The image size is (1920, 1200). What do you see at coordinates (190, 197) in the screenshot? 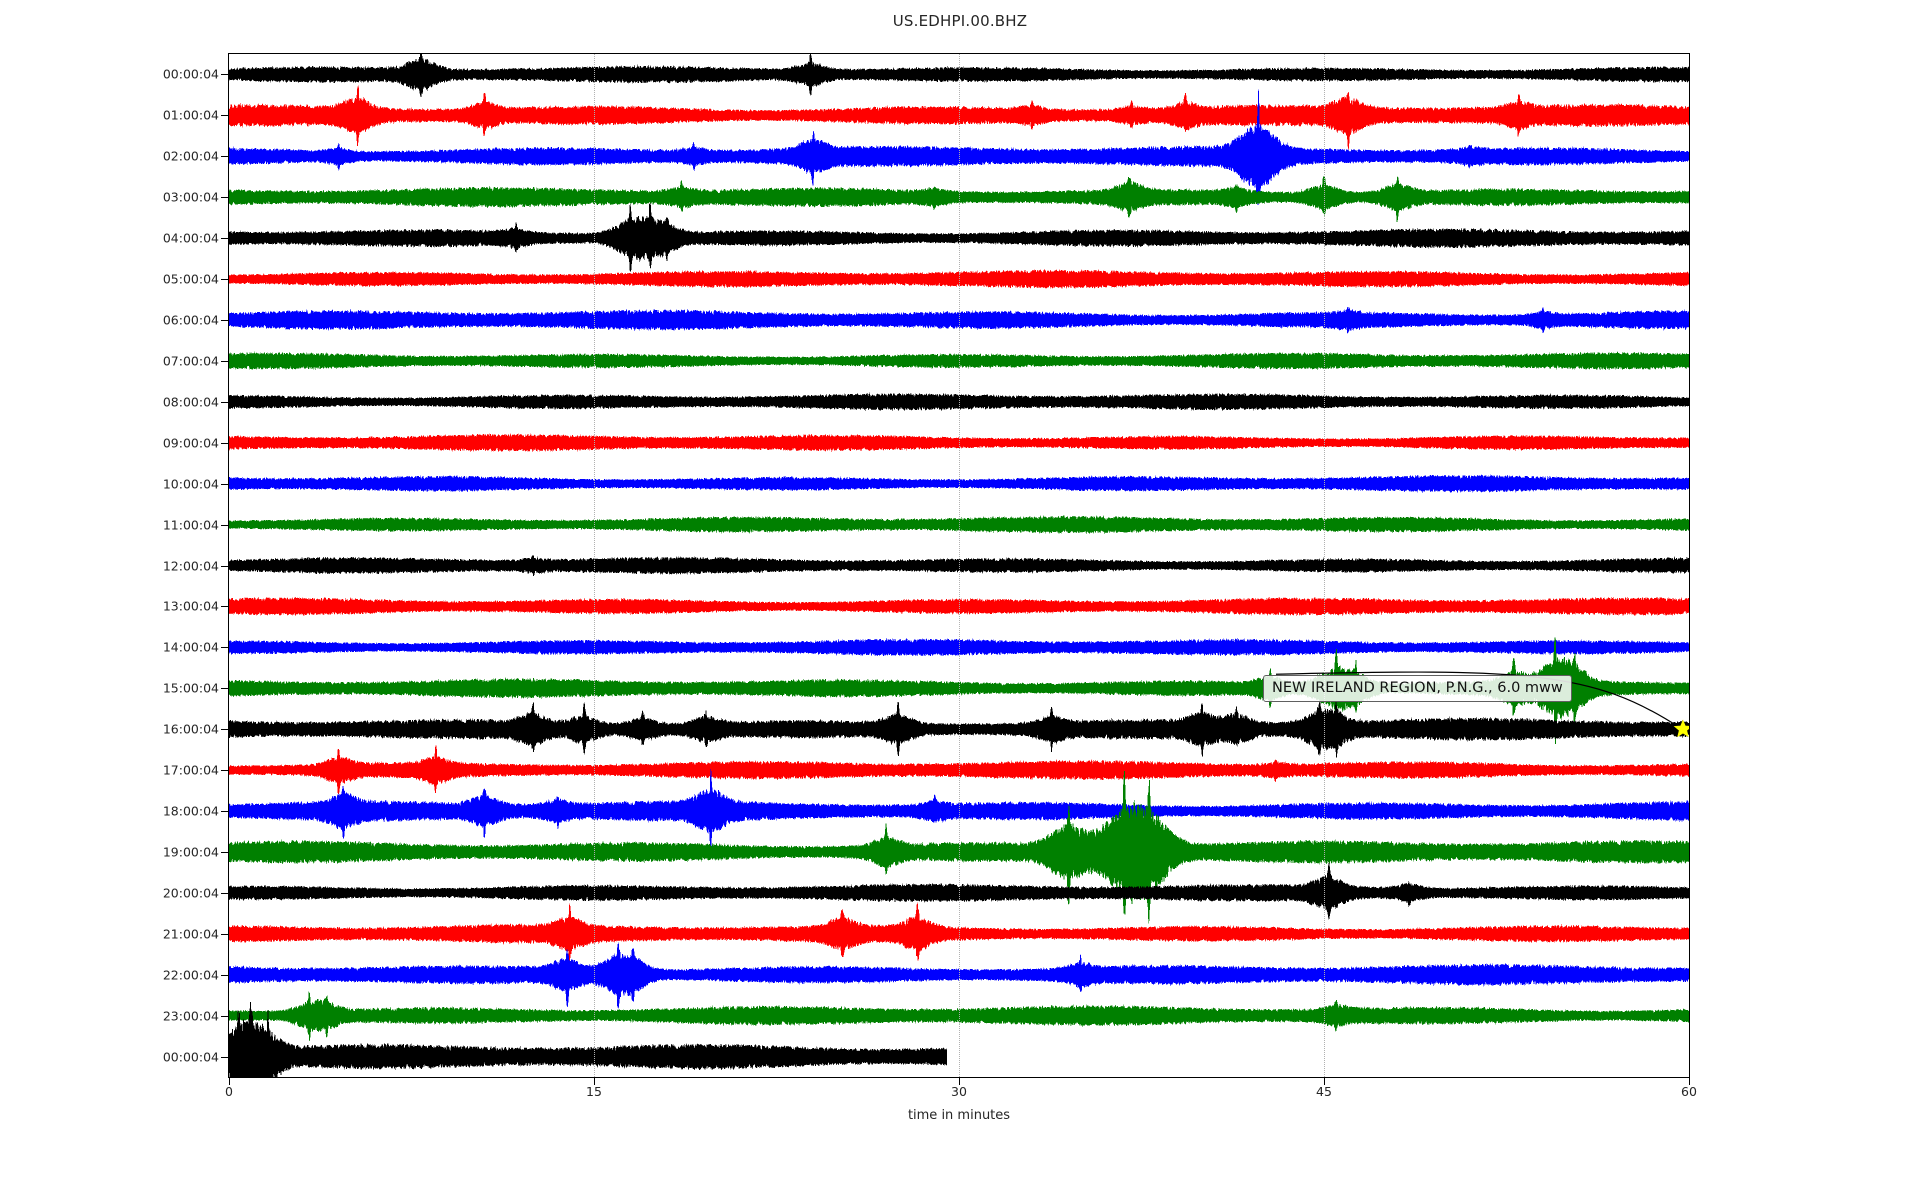
I see `y-tick-label: 03:00:04` at bounding box center [190, 197].